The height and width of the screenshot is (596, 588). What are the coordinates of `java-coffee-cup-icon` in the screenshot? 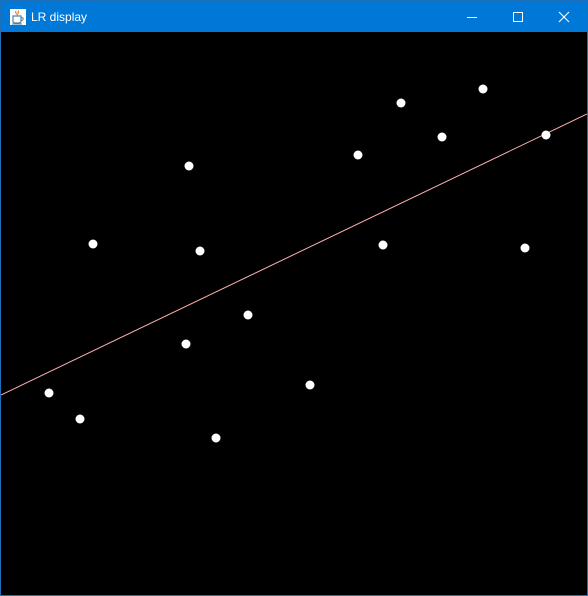 It's located at (18, 17).